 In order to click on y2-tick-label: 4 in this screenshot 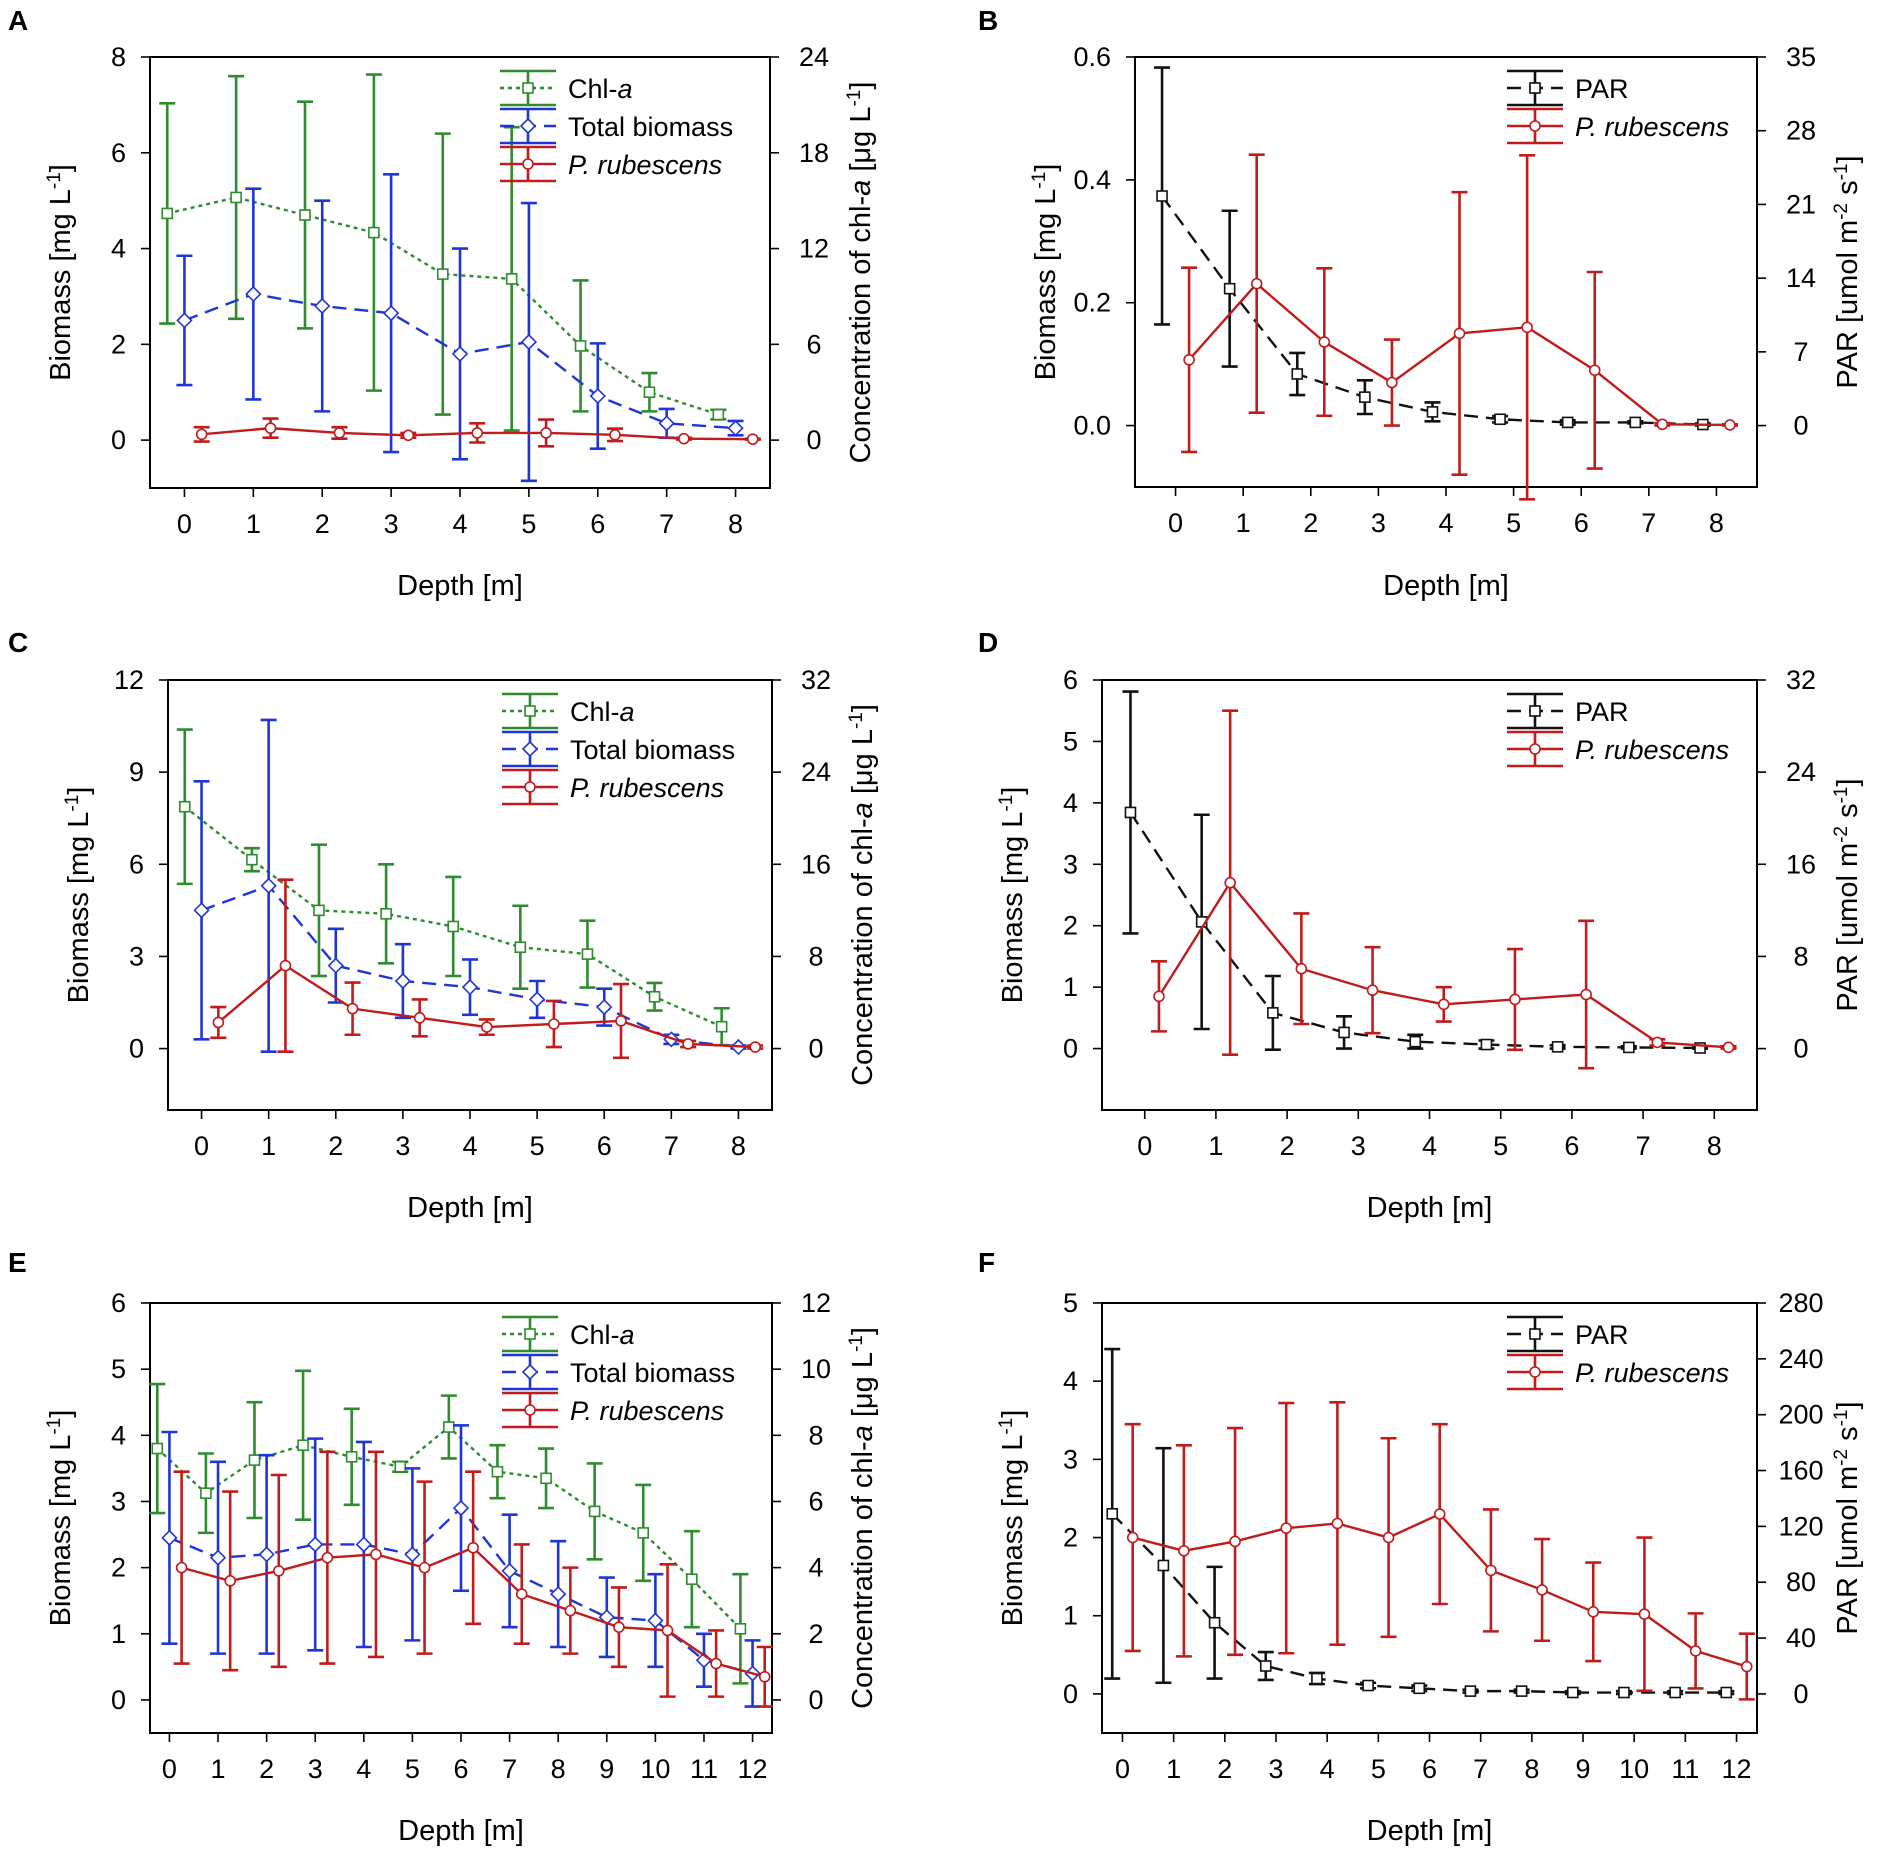, I will do `click(815, 1568)`.